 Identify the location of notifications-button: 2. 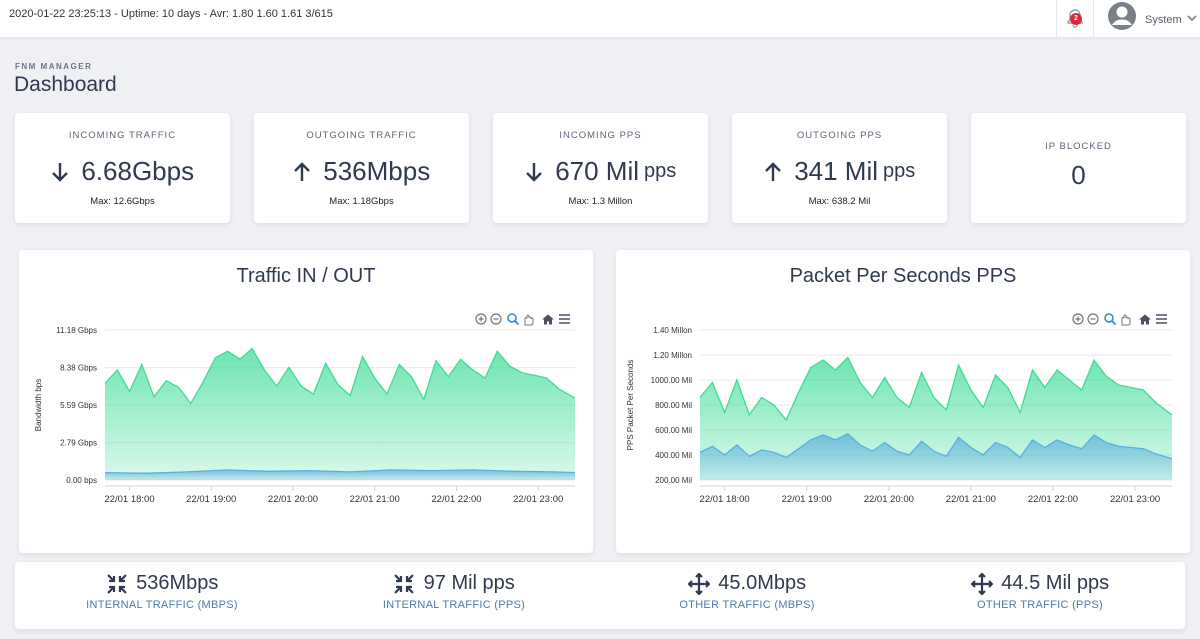
(1075, 19).